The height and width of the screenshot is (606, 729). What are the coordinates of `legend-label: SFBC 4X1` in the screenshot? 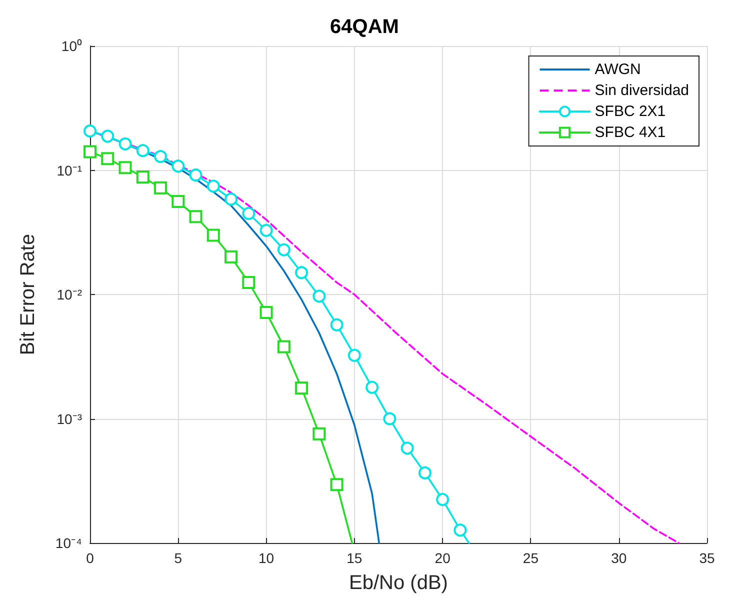 It's located at (630, 132).